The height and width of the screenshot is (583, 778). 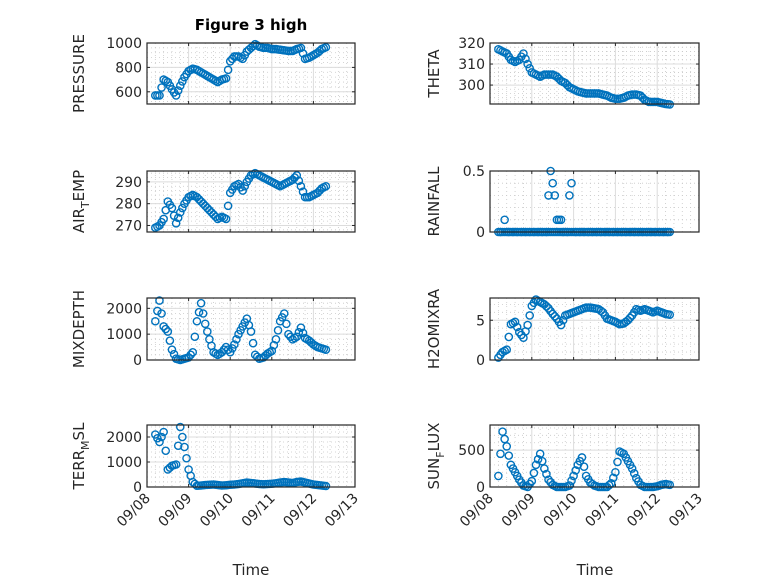 I want to click on y-tick-label: 280, so click(x=128, y=205).